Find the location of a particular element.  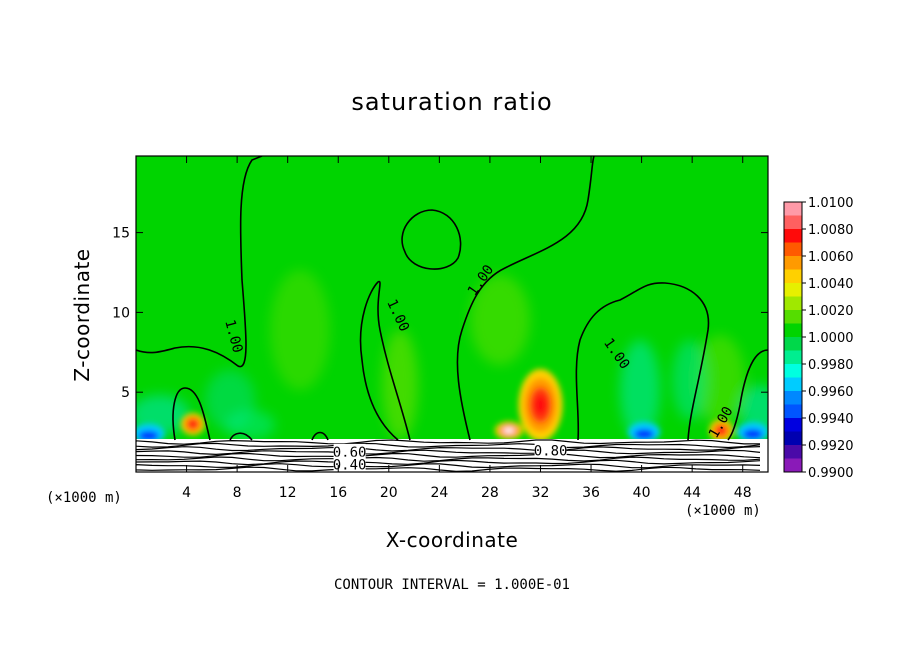

x-tick-label: 32 is located at coordinates (541, 493).